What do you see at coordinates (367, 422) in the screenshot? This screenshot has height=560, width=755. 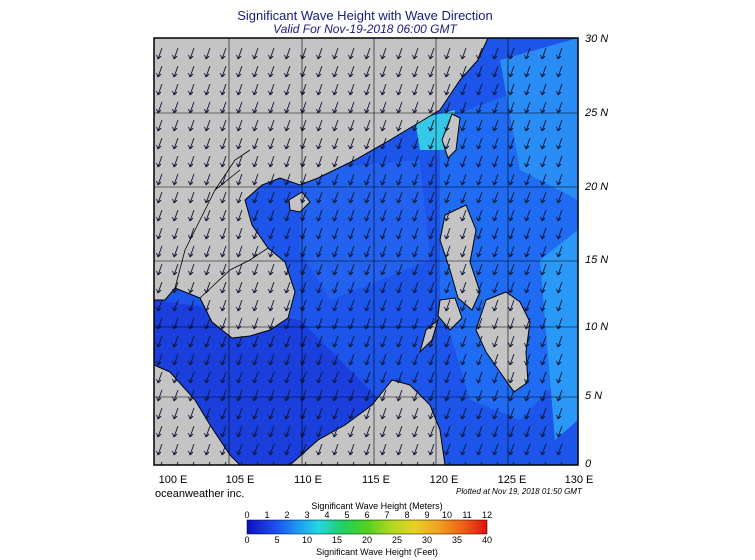 I see `land-borneo` at bounding box center [367, 422].